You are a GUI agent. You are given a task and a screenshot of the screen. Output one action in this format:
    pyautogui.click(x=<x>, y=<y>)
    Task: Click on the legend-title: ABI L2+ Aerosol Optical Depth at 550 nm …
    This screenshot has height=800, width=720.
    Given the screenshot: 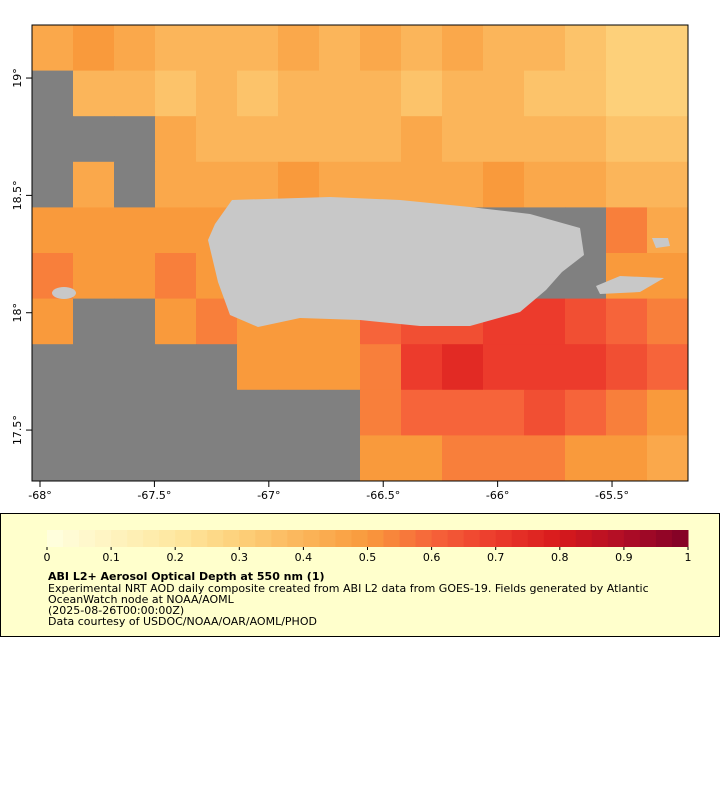 What is the action you would take?
    pyautogui.click(x=186, y=576)
    